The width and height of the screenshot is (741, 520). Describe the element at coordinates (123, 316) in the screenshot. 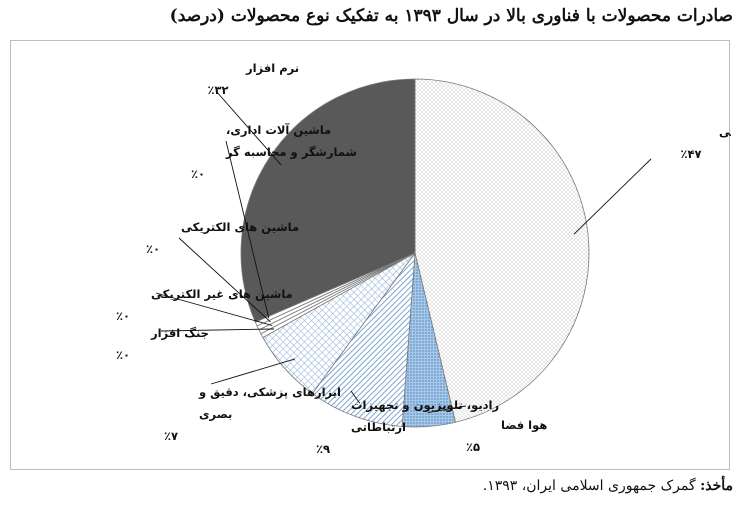

I see `slice-value-label-5: ٪۰` at that location.